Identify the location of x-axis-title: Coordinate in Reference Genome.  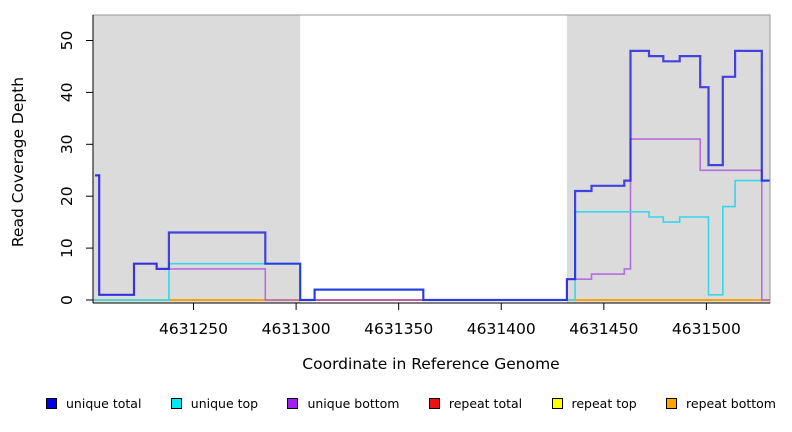
(430, 364).